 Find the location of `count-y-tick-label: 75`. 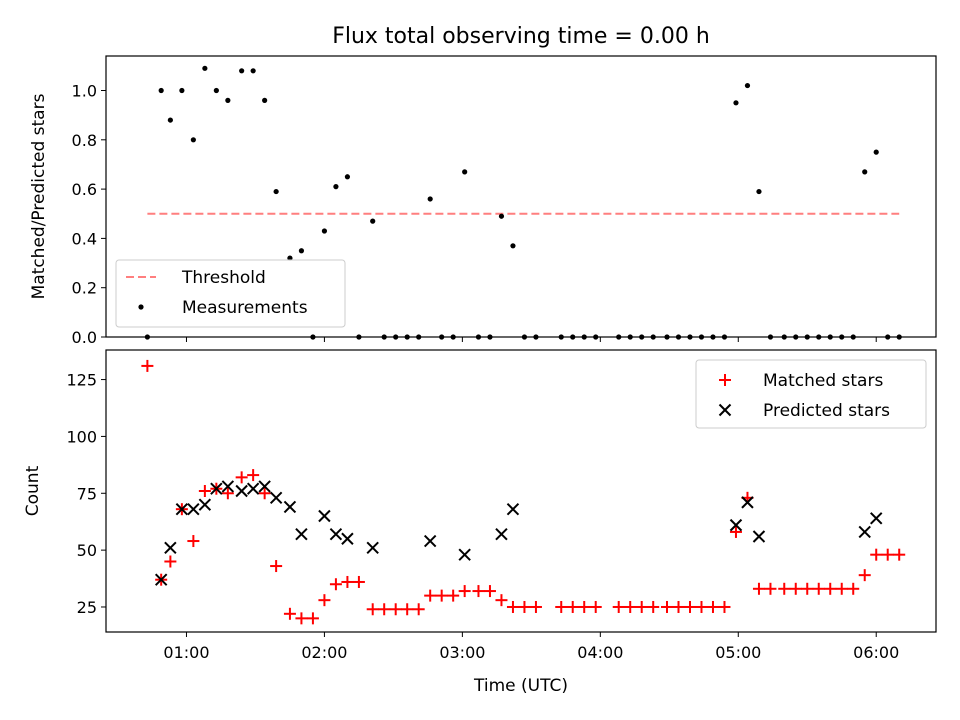

count-y-tick-label: 75 is located at coordinates (87, 493).